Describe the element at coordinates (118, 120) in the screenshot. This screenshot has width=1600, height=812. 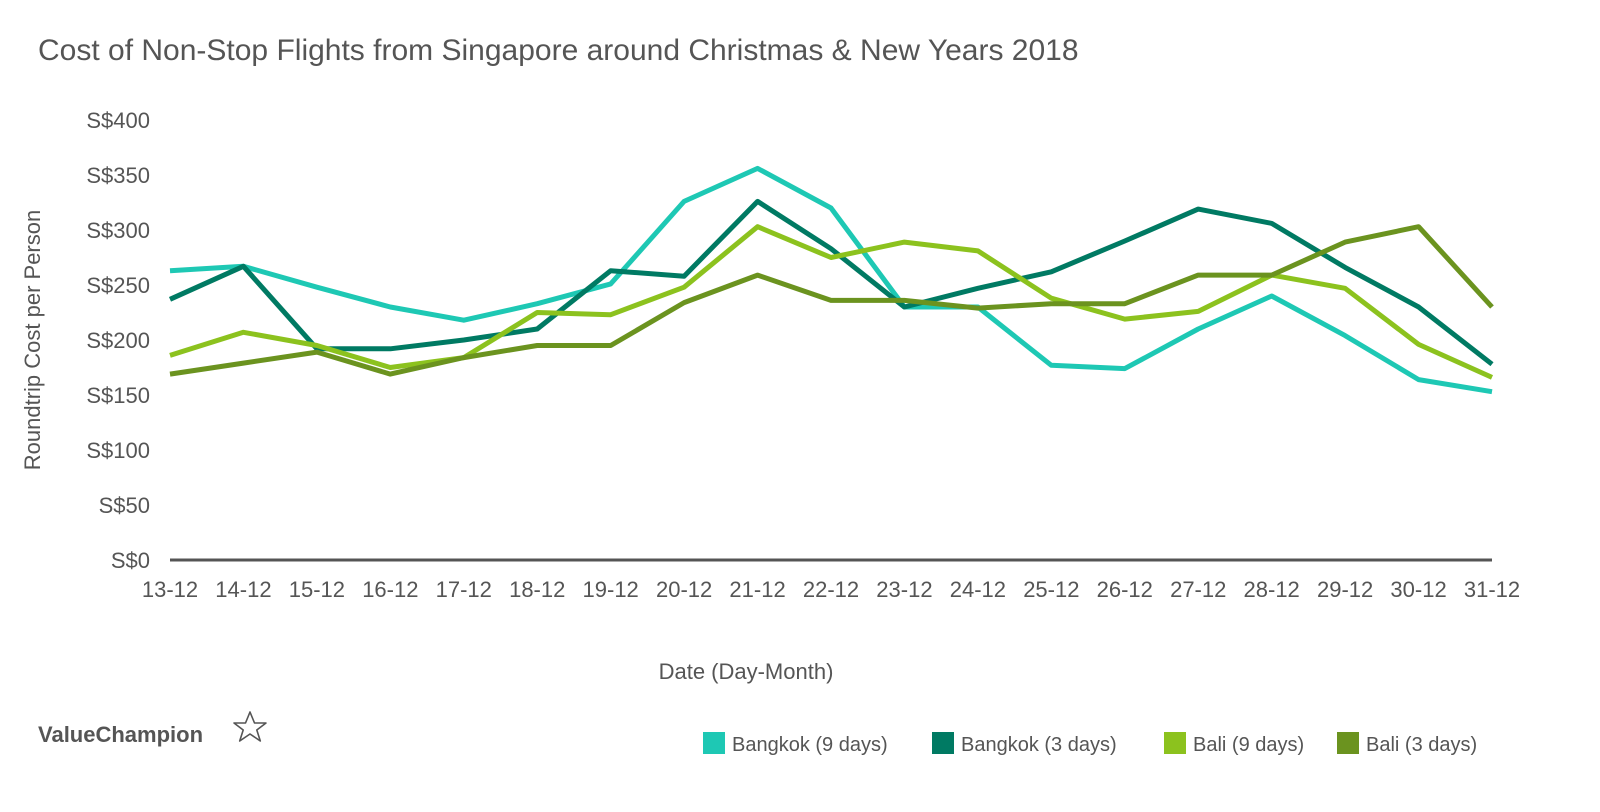
I see `y-tick-label: S$400` at that location.